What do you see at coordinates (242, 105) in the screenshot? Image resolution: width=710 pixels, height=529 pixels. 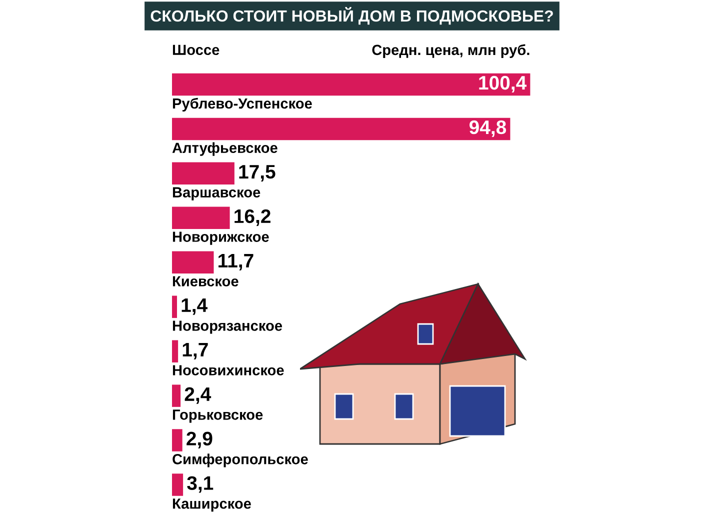 I see `y-tick-label: Рублево-Успенское` at bounding box center [242, 105].